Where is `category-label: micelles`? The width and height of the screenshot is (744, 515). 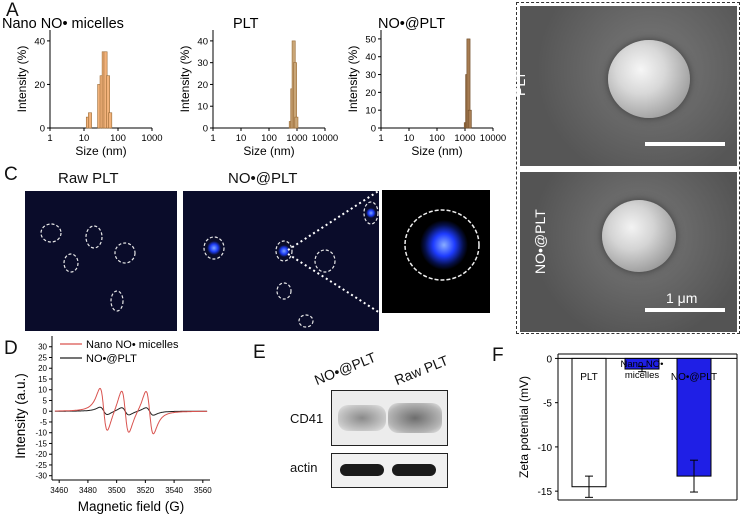
category-label: micelles is located at coordinates (642, 375).